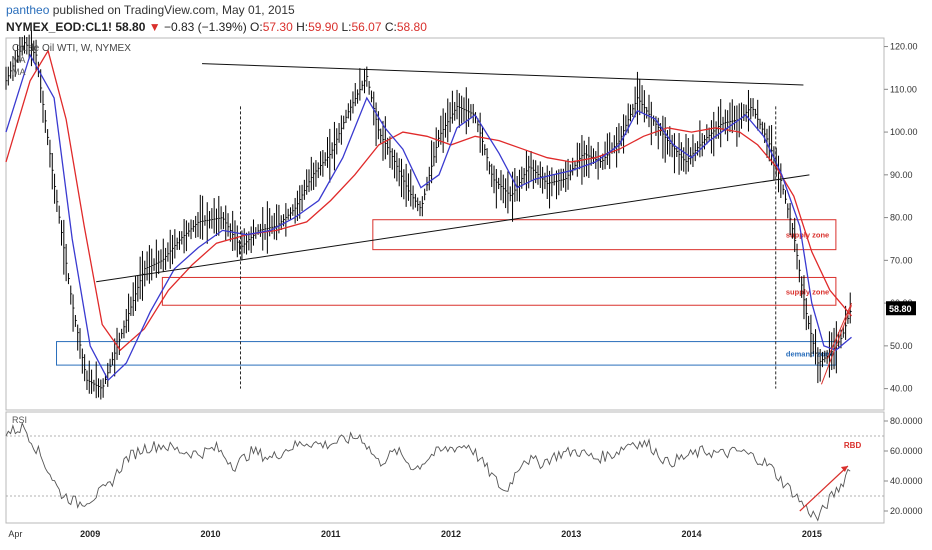 Image resolution: width=932 pixels, height=550 pixels. Describe the element at coordinates (906, 511) in the screenshot. I see `rsi-tick-label: 20.0000` at that location.